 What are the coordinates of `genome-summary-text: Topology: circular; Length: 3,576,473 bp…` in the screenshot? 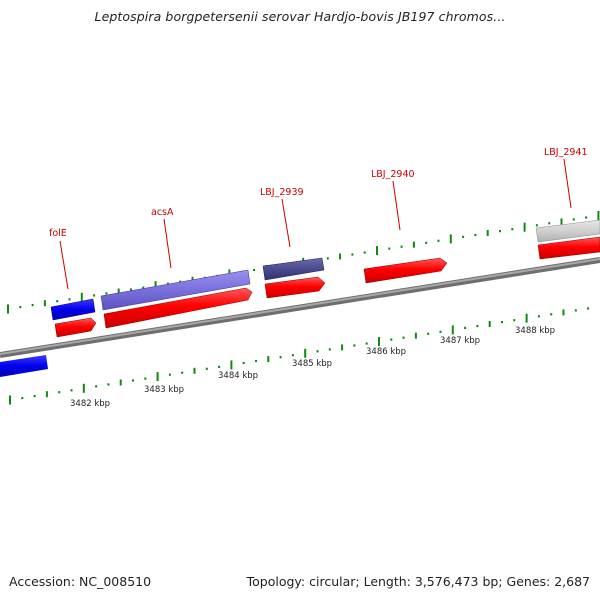 It's located at (418, 581).